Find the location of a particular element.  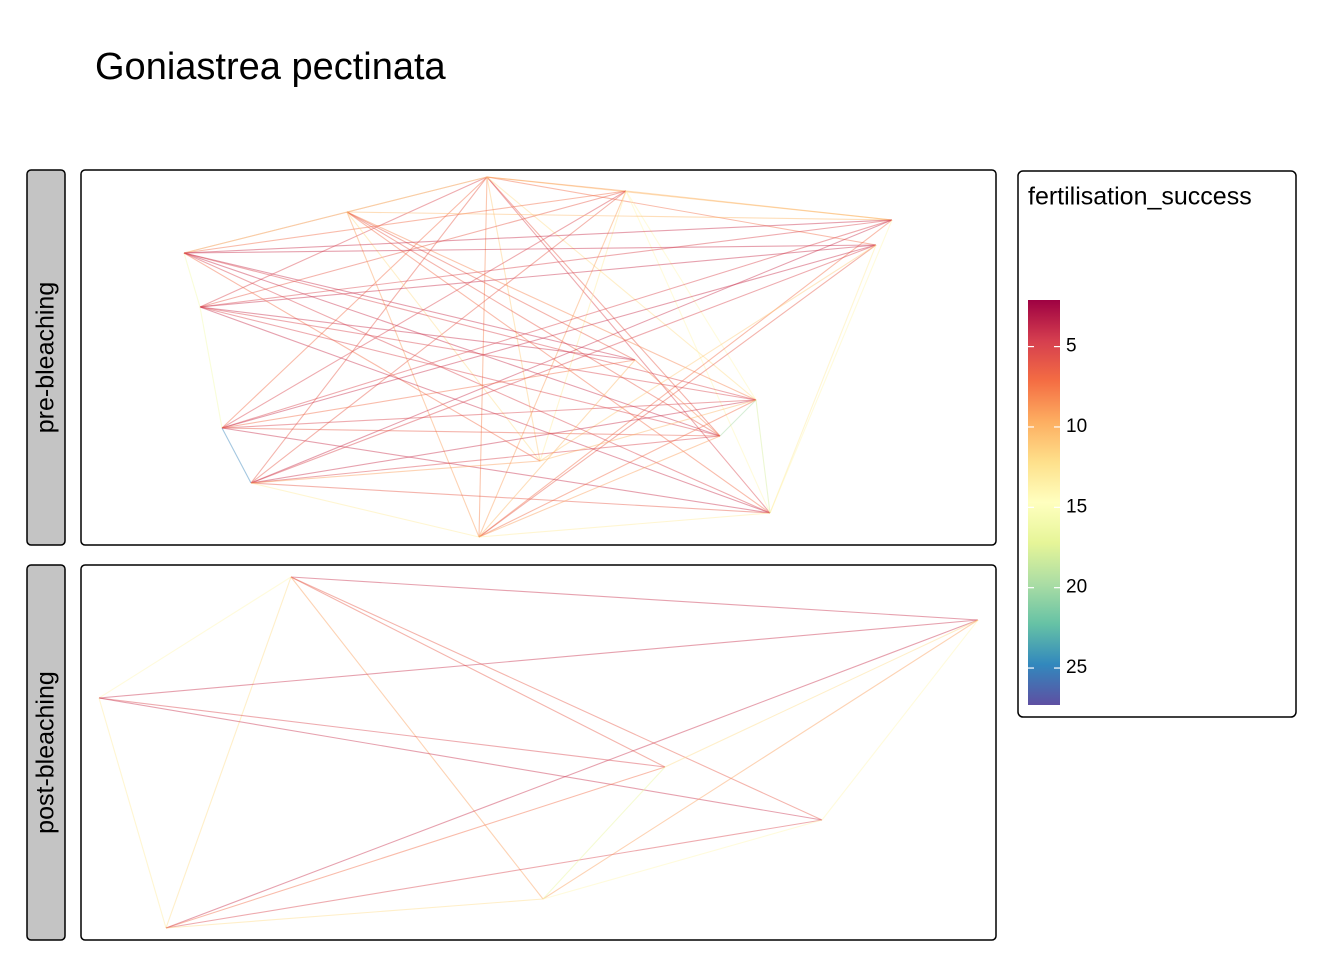

colorbar is located at coordinates (1044, 502).